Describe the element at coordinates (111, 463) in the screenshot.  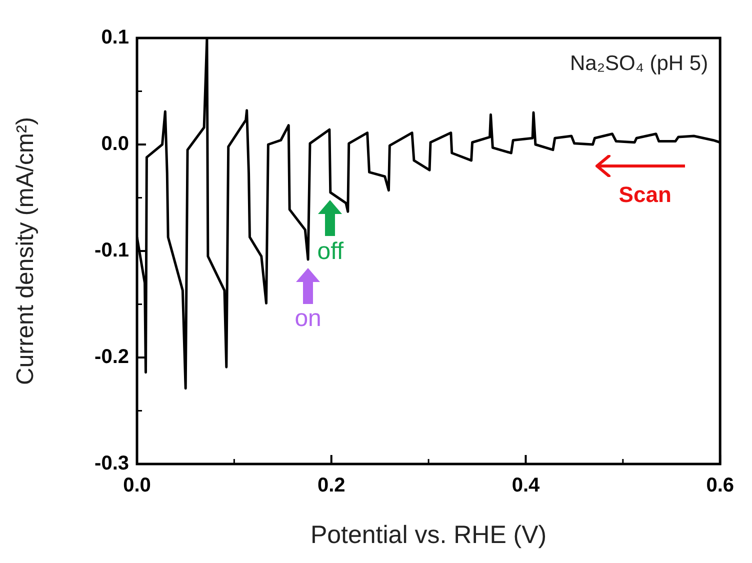
I see `y-tick-label: -0.3` at that location.